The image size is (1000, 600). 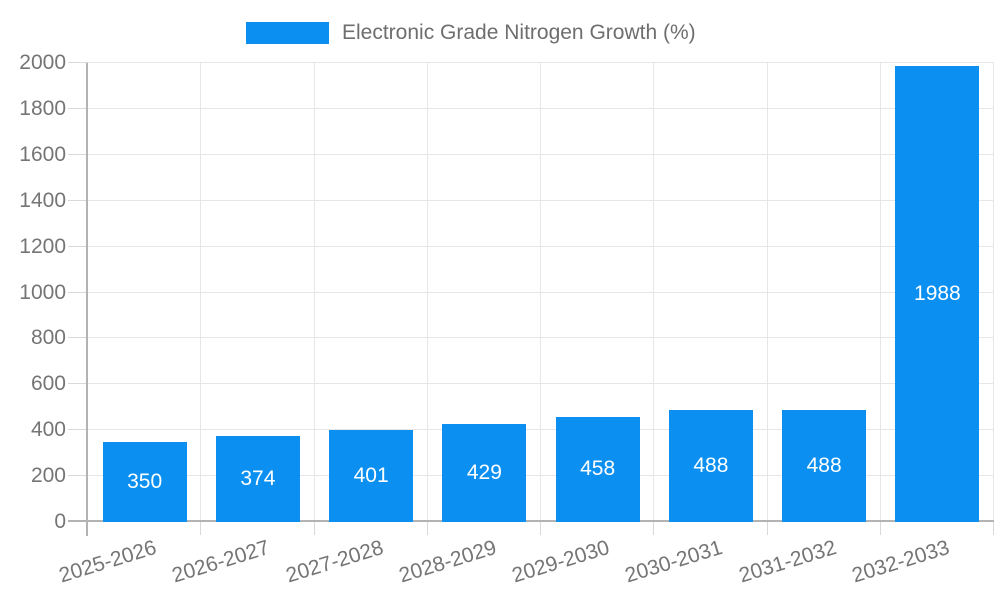 I want to click on bar-value-label: 1988, so click(x=937, y=293).